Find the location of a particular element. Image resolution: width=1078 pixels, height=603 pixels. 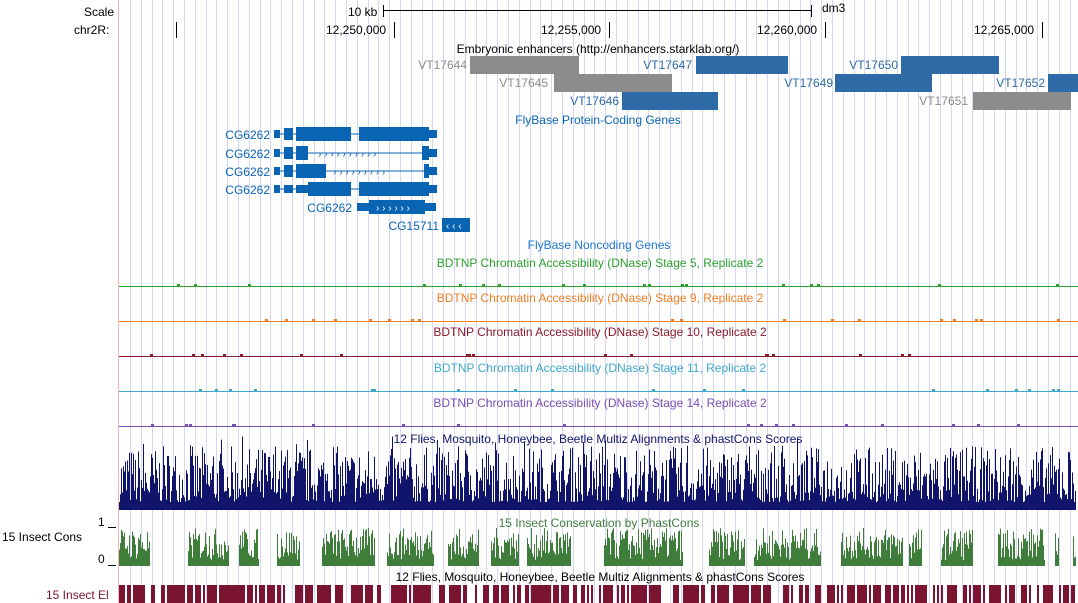

transcript-cg15711: ‹ ‹ ‹ is located at coordinates (456, 225).